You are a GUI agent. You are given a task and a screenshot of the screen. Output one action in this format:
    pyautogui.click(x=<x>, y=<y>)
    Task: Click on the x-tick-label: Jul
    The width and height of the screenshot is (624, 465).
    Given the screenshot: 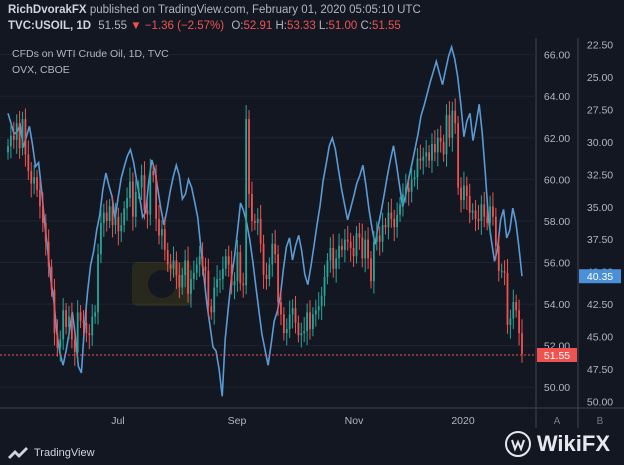 What is the action you would take?
    pyautogui.click(x=117, y=421)
    